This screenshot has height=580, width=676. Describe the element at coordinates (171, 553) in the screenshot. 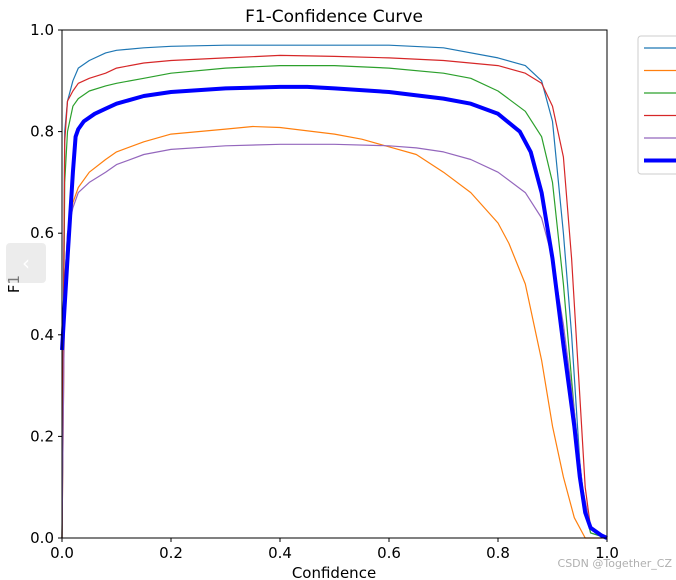

I see `x-tick-label: 0.2` at that location.